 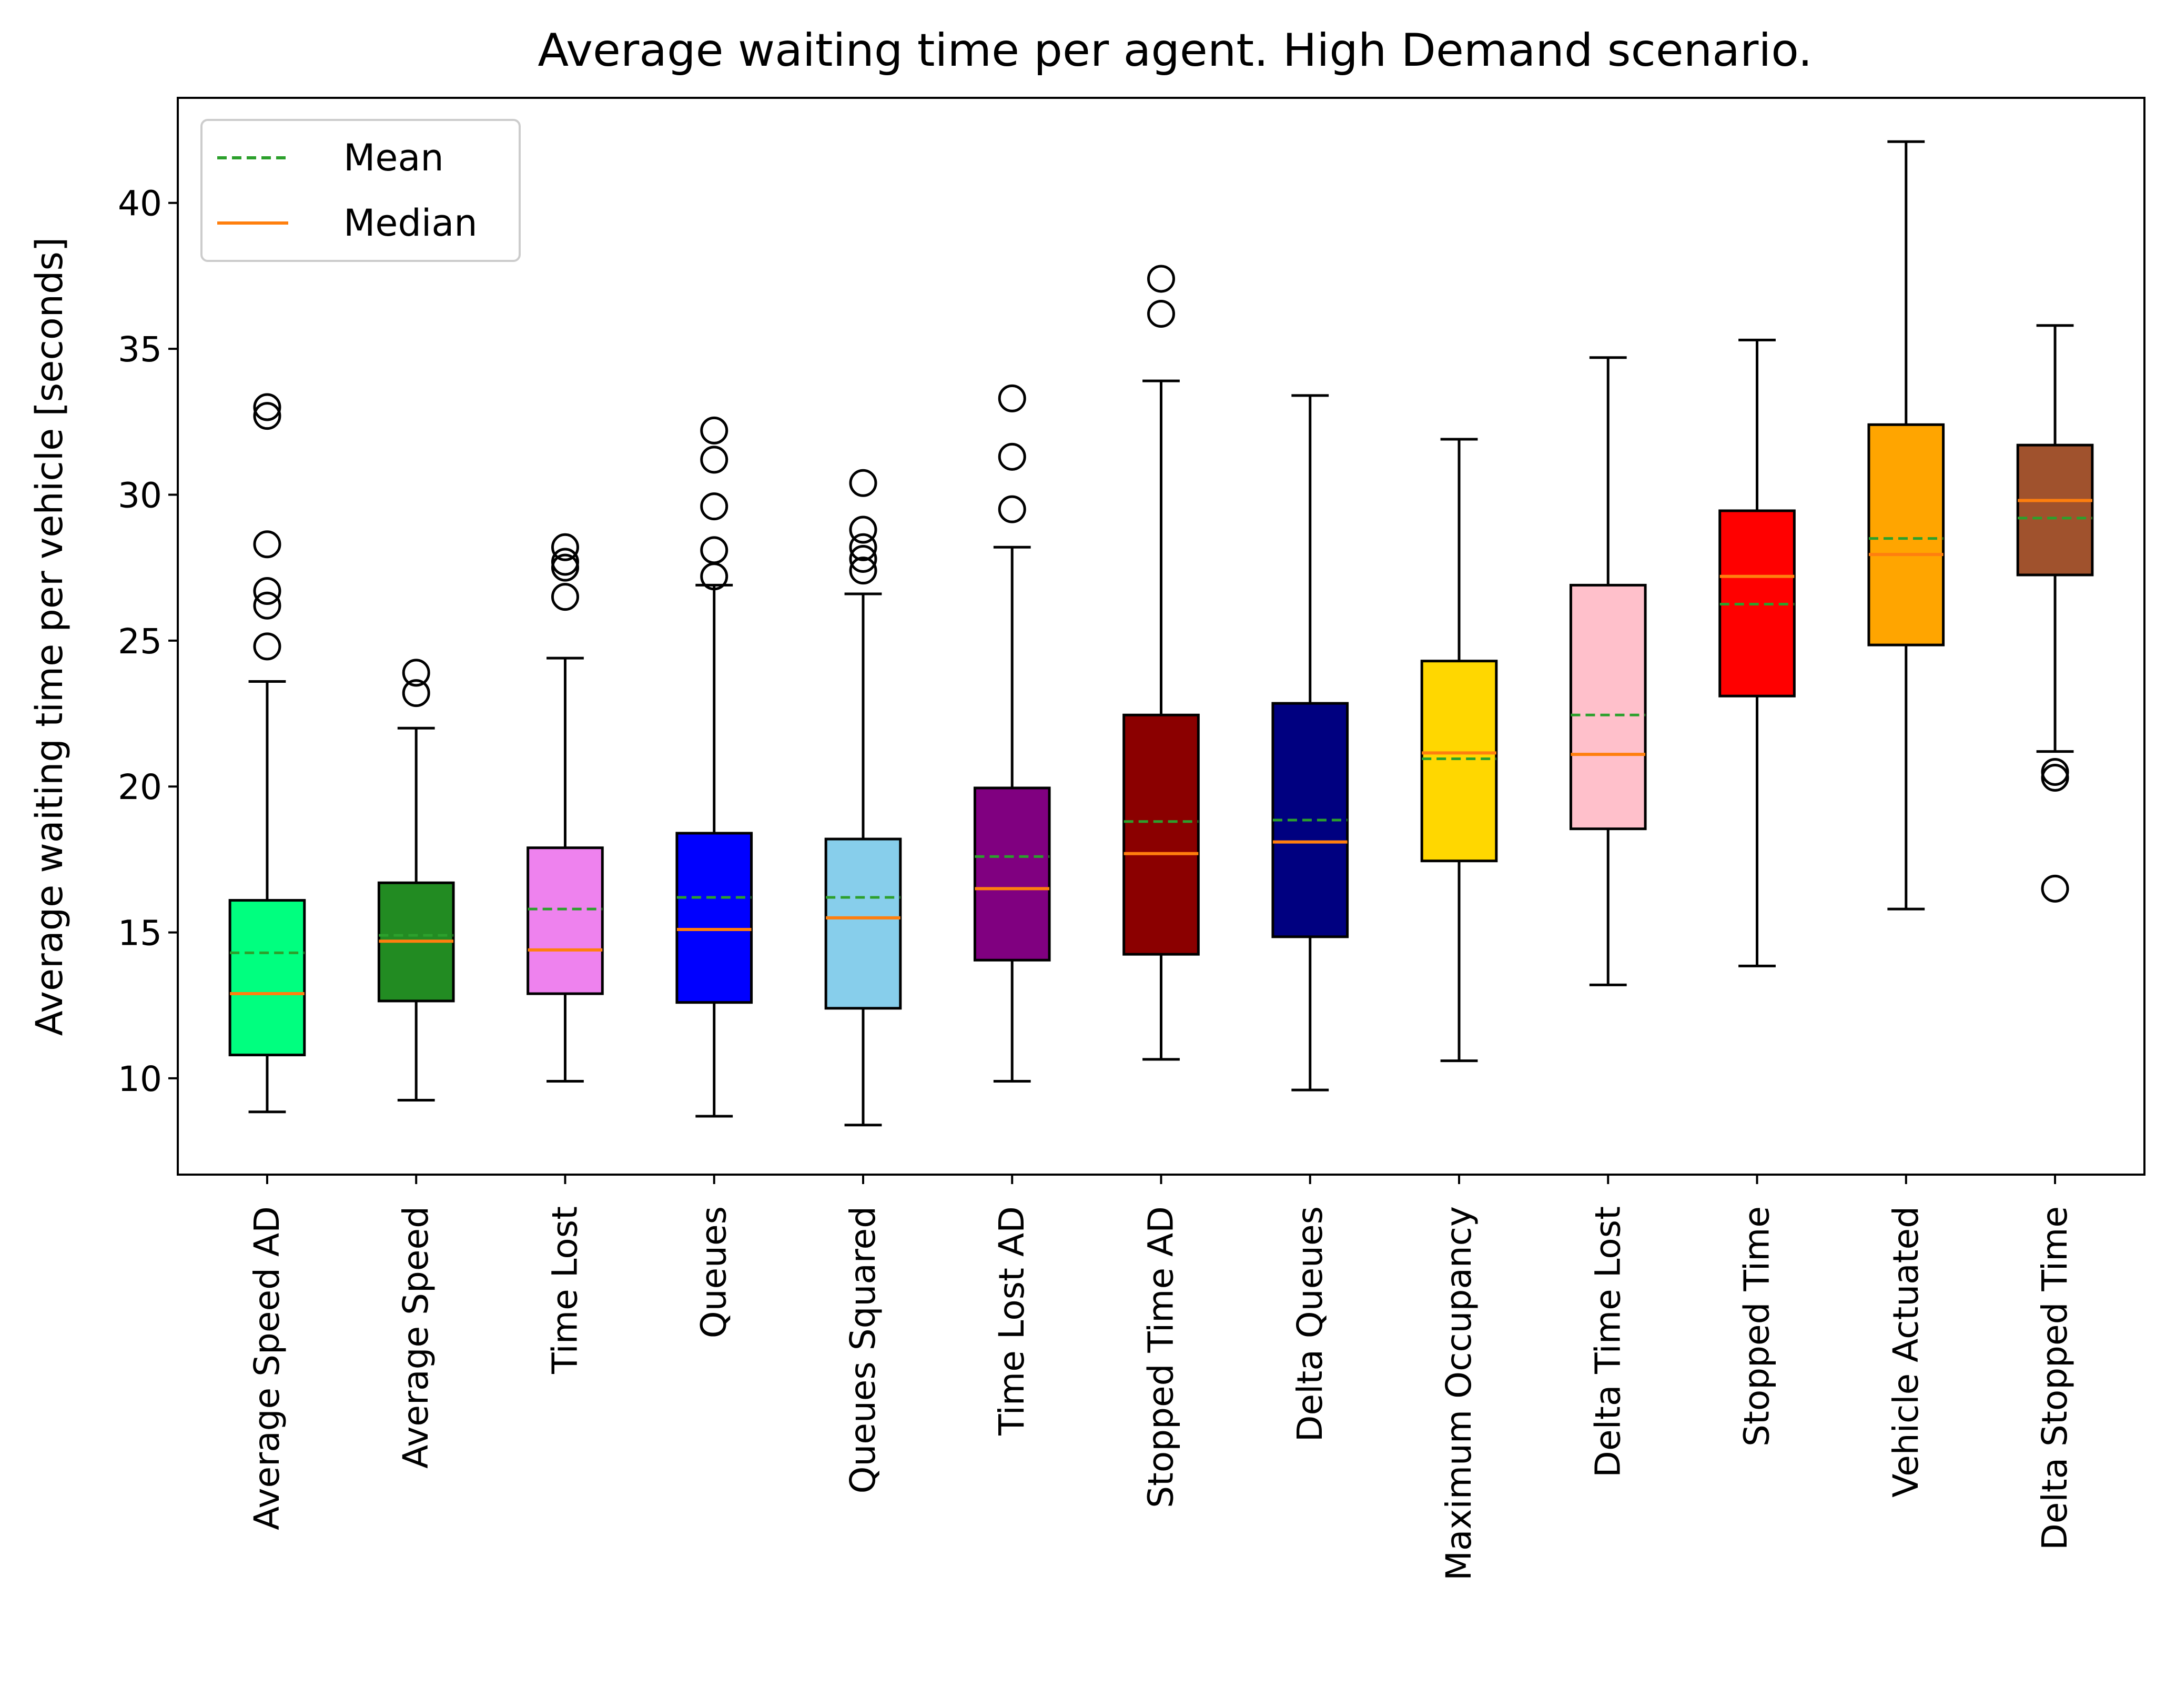 What do you see at coordinates (140, 349) in the screenshot?
I see `y-tick-label: 35` at bounding box center [140, 349].